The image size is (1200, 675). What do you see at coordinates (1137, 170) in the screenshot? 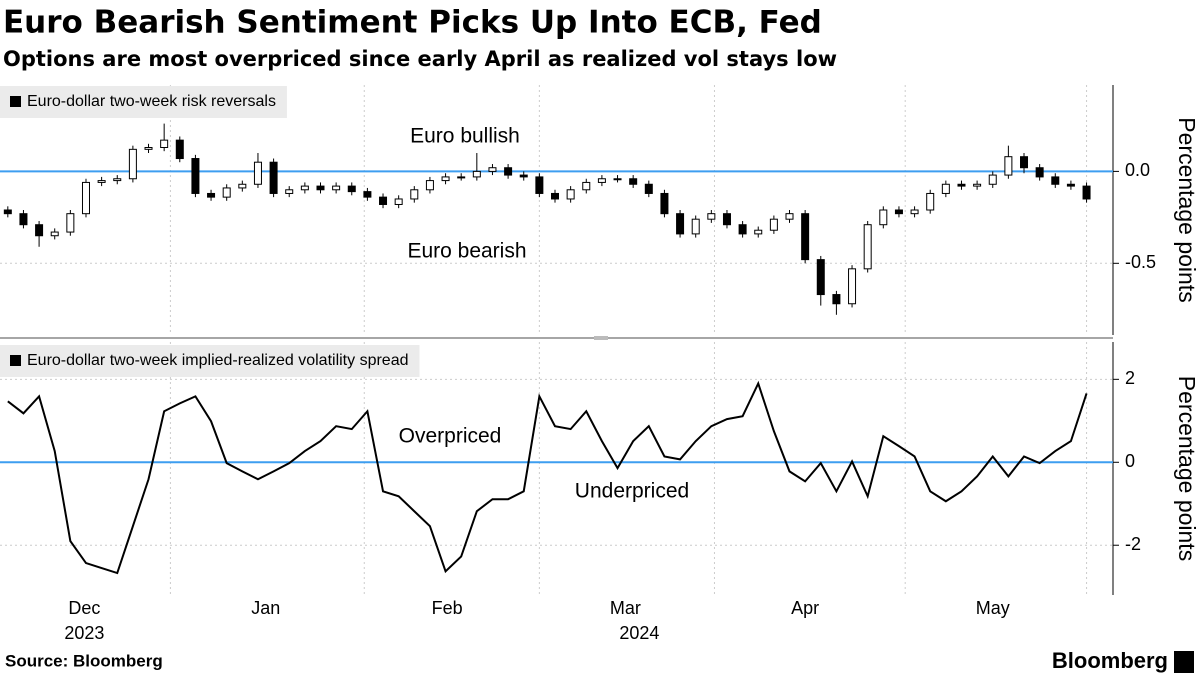
I see `y-tick-label: 0.0` at bounding box center [1137, 170].